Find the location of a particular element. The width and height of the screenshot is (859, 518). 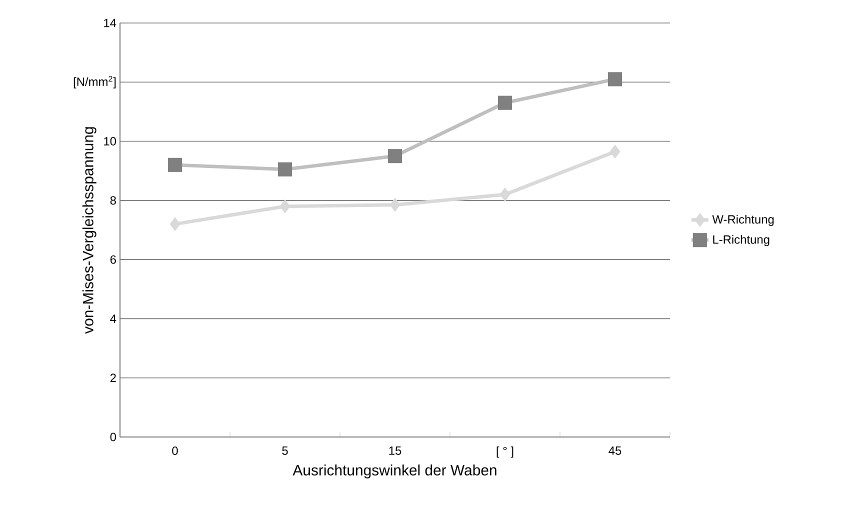

y-tick-label: 6 is located at coordinates (113, 259).